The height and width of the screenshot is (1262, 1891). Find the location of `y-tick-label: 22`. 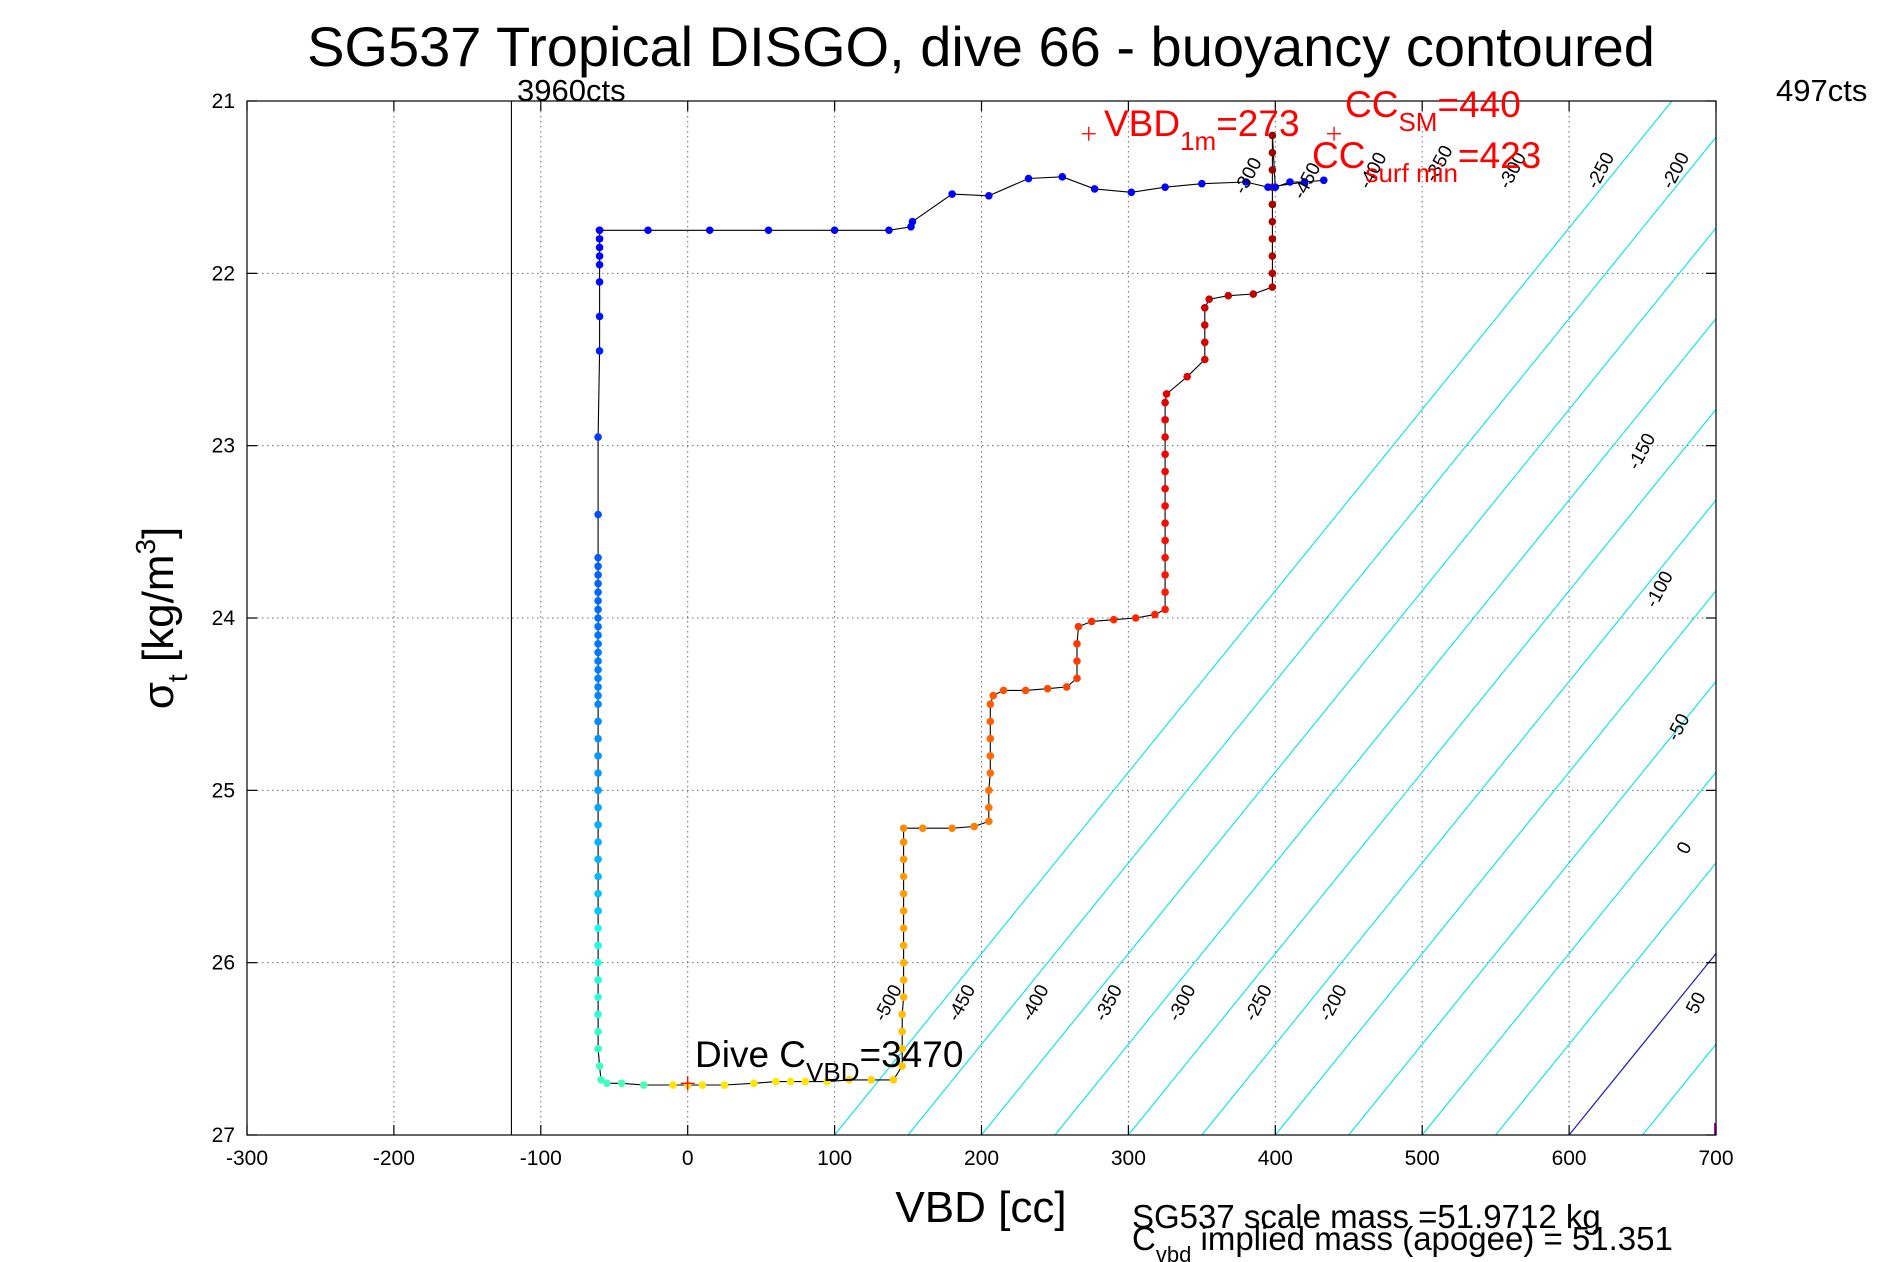

y-tick-label: 22 is located at coordinates (223, 273).